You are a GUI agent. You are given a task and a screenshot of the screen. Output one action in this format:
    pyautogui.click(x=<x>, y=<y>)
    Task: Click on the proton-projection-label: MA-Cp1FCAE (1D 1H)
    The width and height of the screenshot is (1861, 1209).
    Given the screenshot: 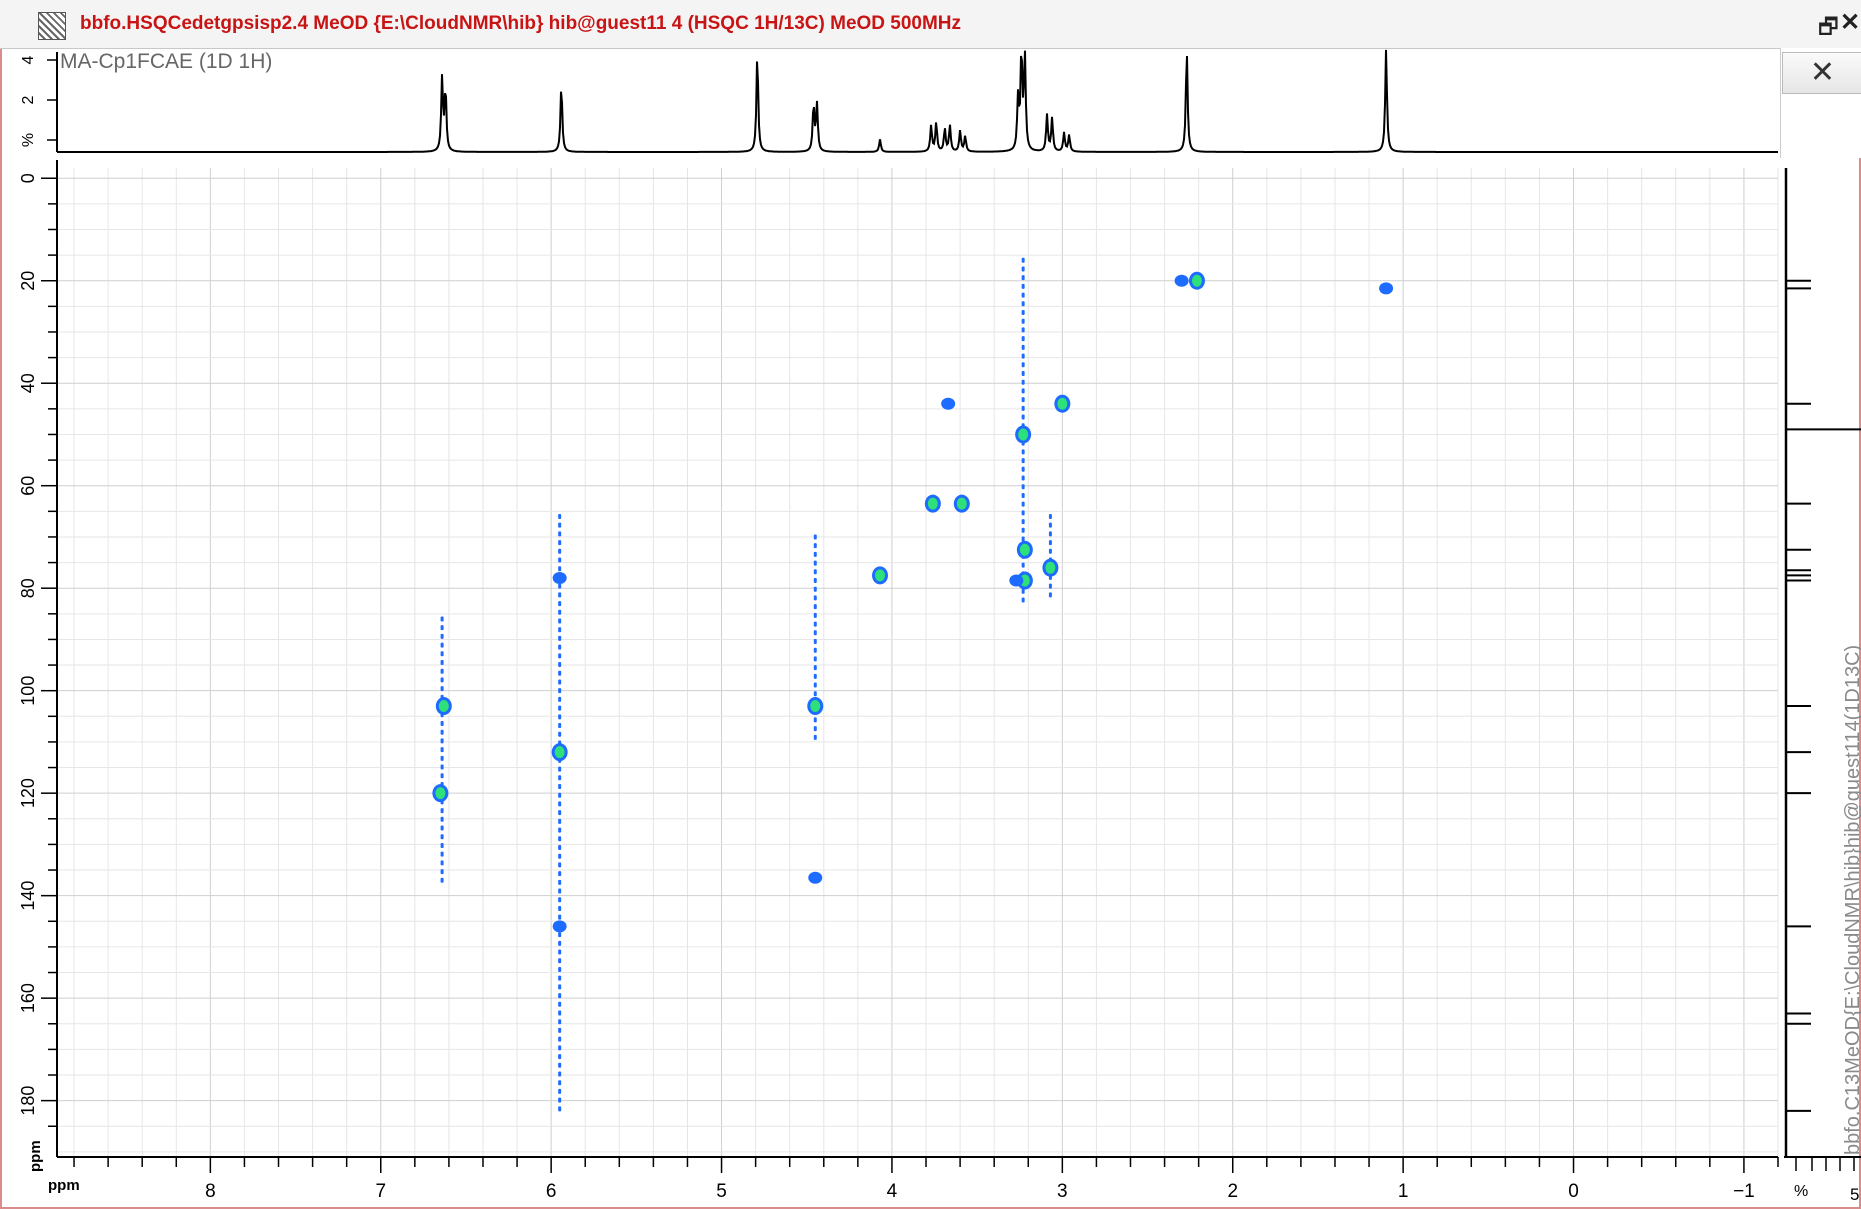 What is the action you would take?
    pyautogui.click(x=166, y=61)
    